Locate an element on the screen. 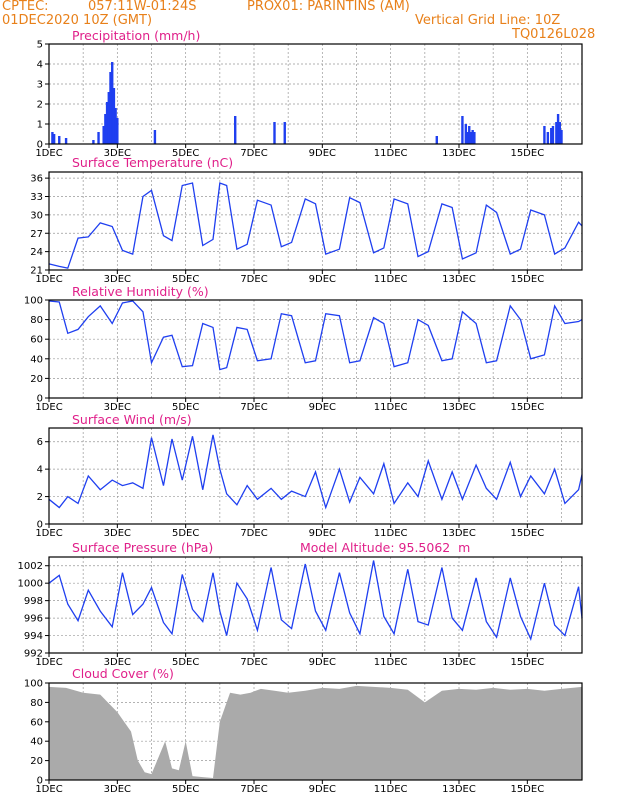 The height and width of the screenshot is (800, 618). header-code: TQ0126L028 is located at coordinates (554, 34).